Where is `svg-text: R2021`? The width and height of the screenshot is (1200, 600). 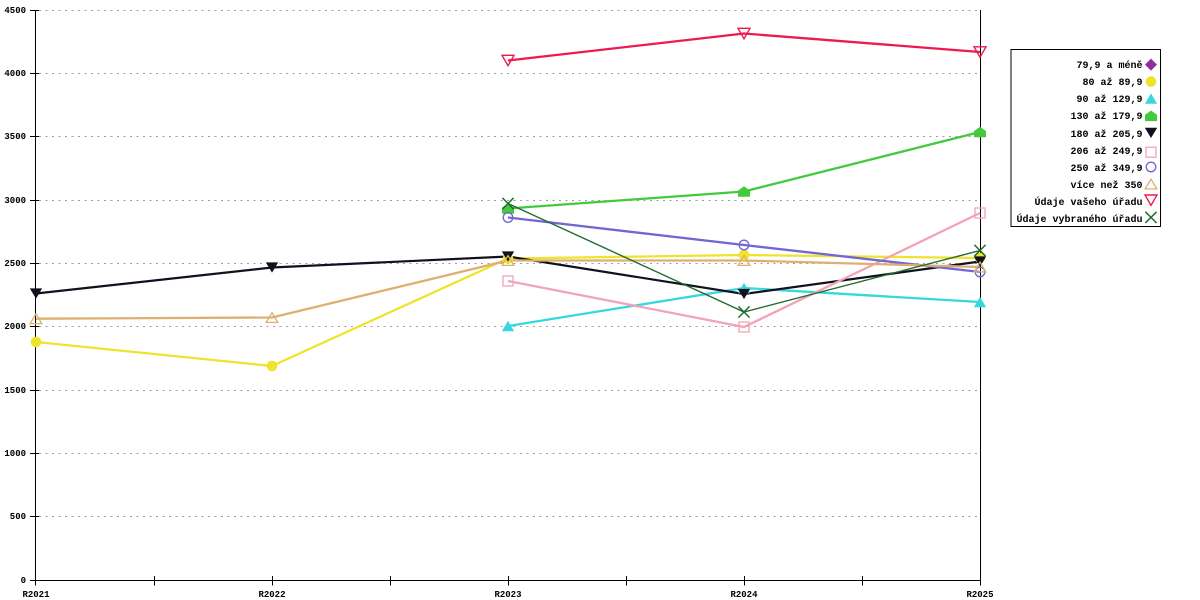 svg-text: R2021 is located at coordinates (36, 595).